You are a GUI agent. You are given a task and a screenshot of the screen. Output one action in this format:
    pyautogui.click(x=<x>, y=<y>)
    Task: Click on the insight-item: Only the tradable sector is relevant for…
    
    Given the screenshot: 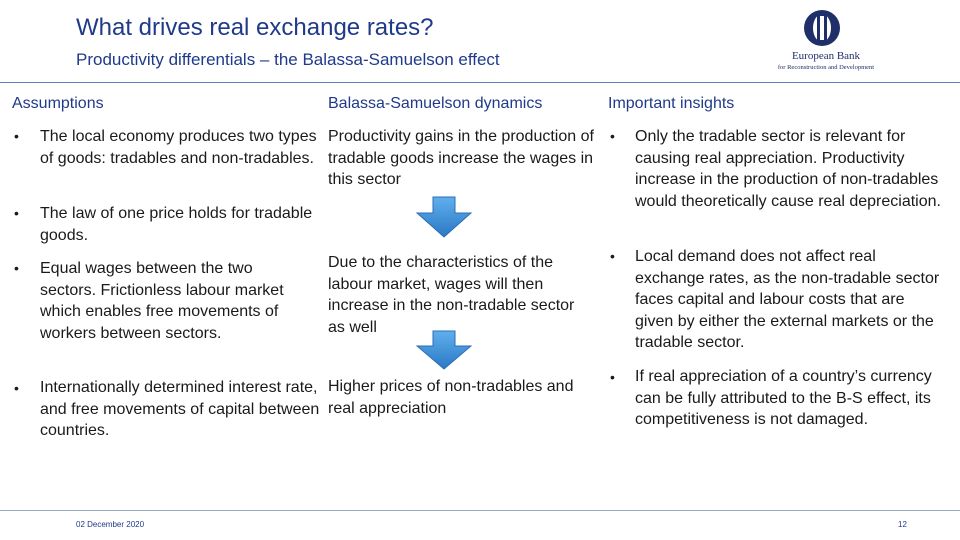 What is the action you would take?
    pyautogui.click(x=788, y=169)
    